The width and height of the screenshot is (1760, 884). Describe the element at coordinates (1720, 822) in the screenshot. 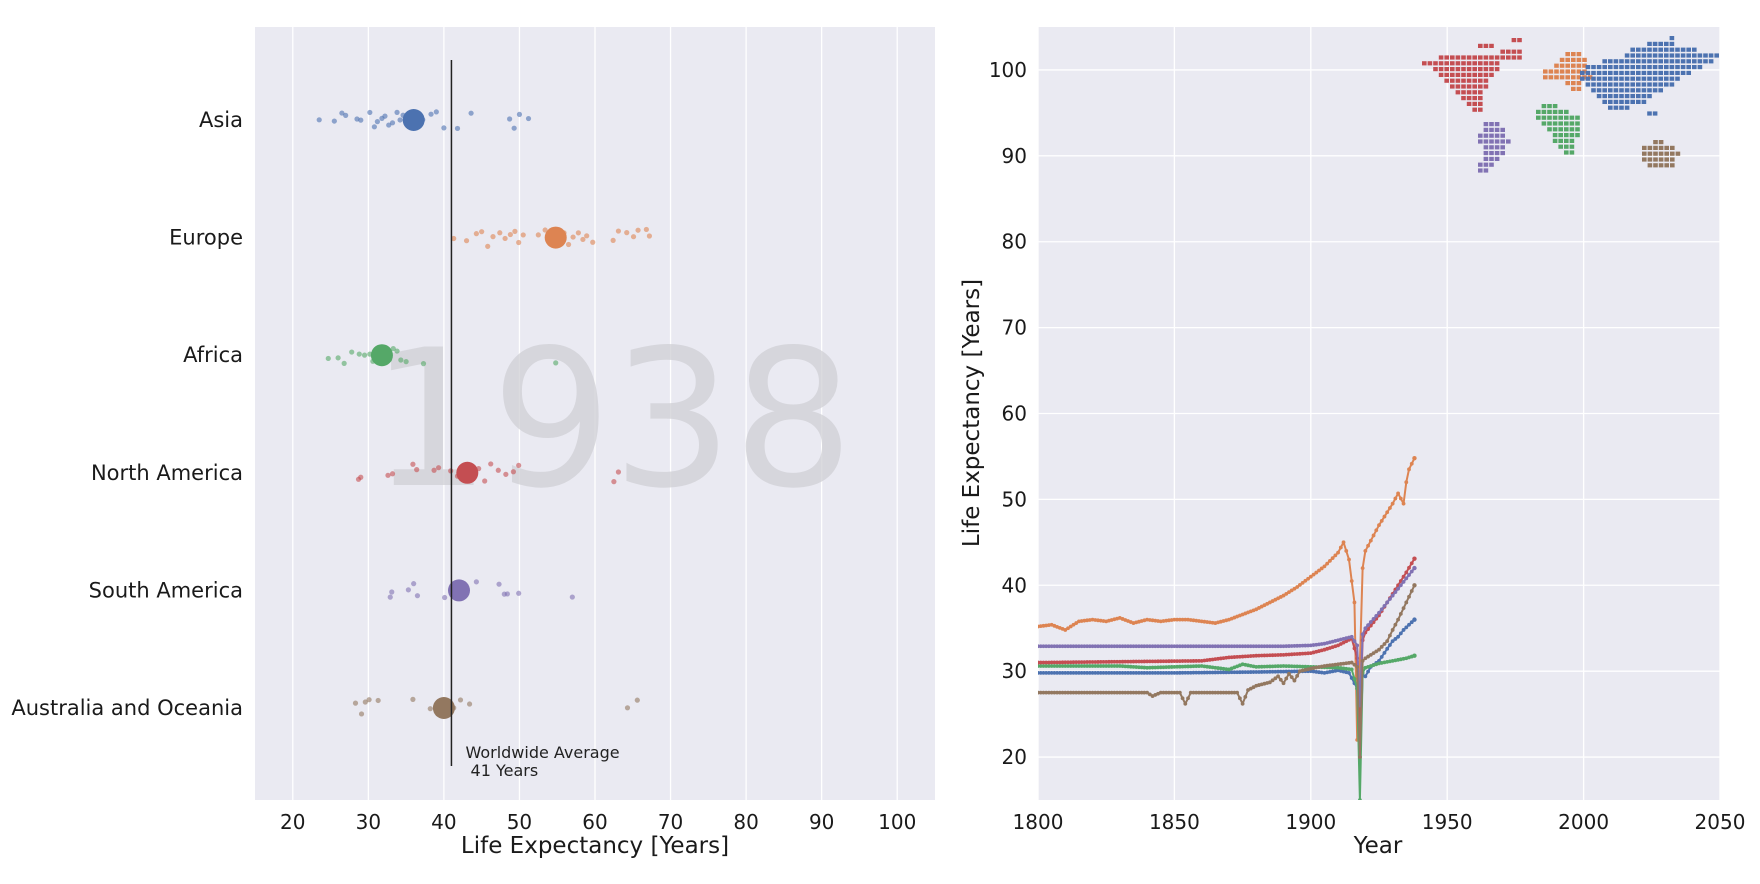

I see `right-x-tick-label: 2050` at that location.